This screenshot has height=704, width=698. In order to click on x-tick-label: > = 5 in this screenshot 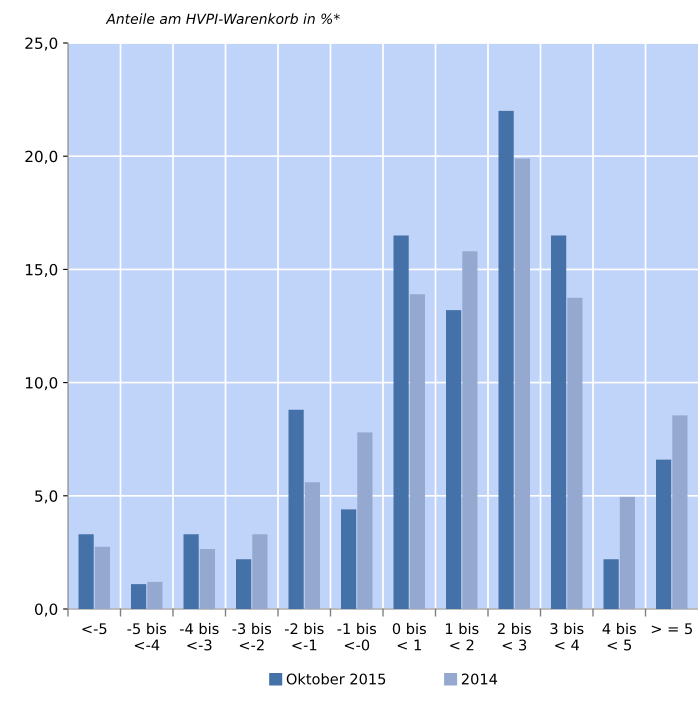, I will do `click(672, 628)`.